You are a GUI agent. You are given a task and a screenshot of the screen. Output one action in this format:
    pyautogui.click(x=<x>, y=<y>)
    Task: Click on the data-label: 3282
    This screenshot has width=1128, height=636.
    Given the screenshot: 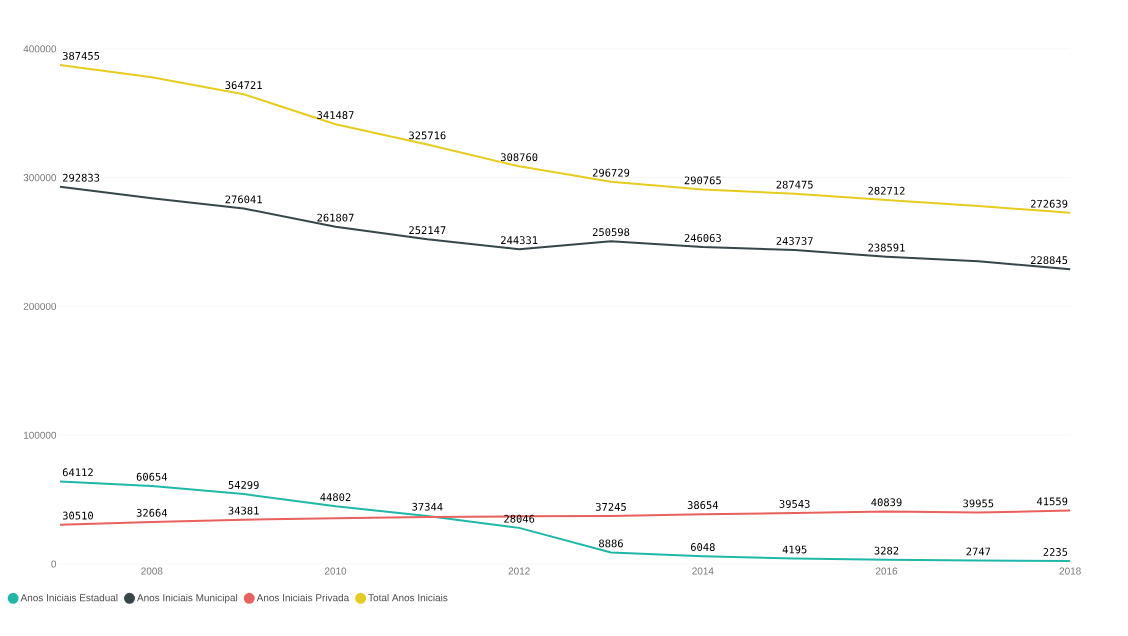 What is the action you would take?
    pyautogui.click(x=886, y=550)
    